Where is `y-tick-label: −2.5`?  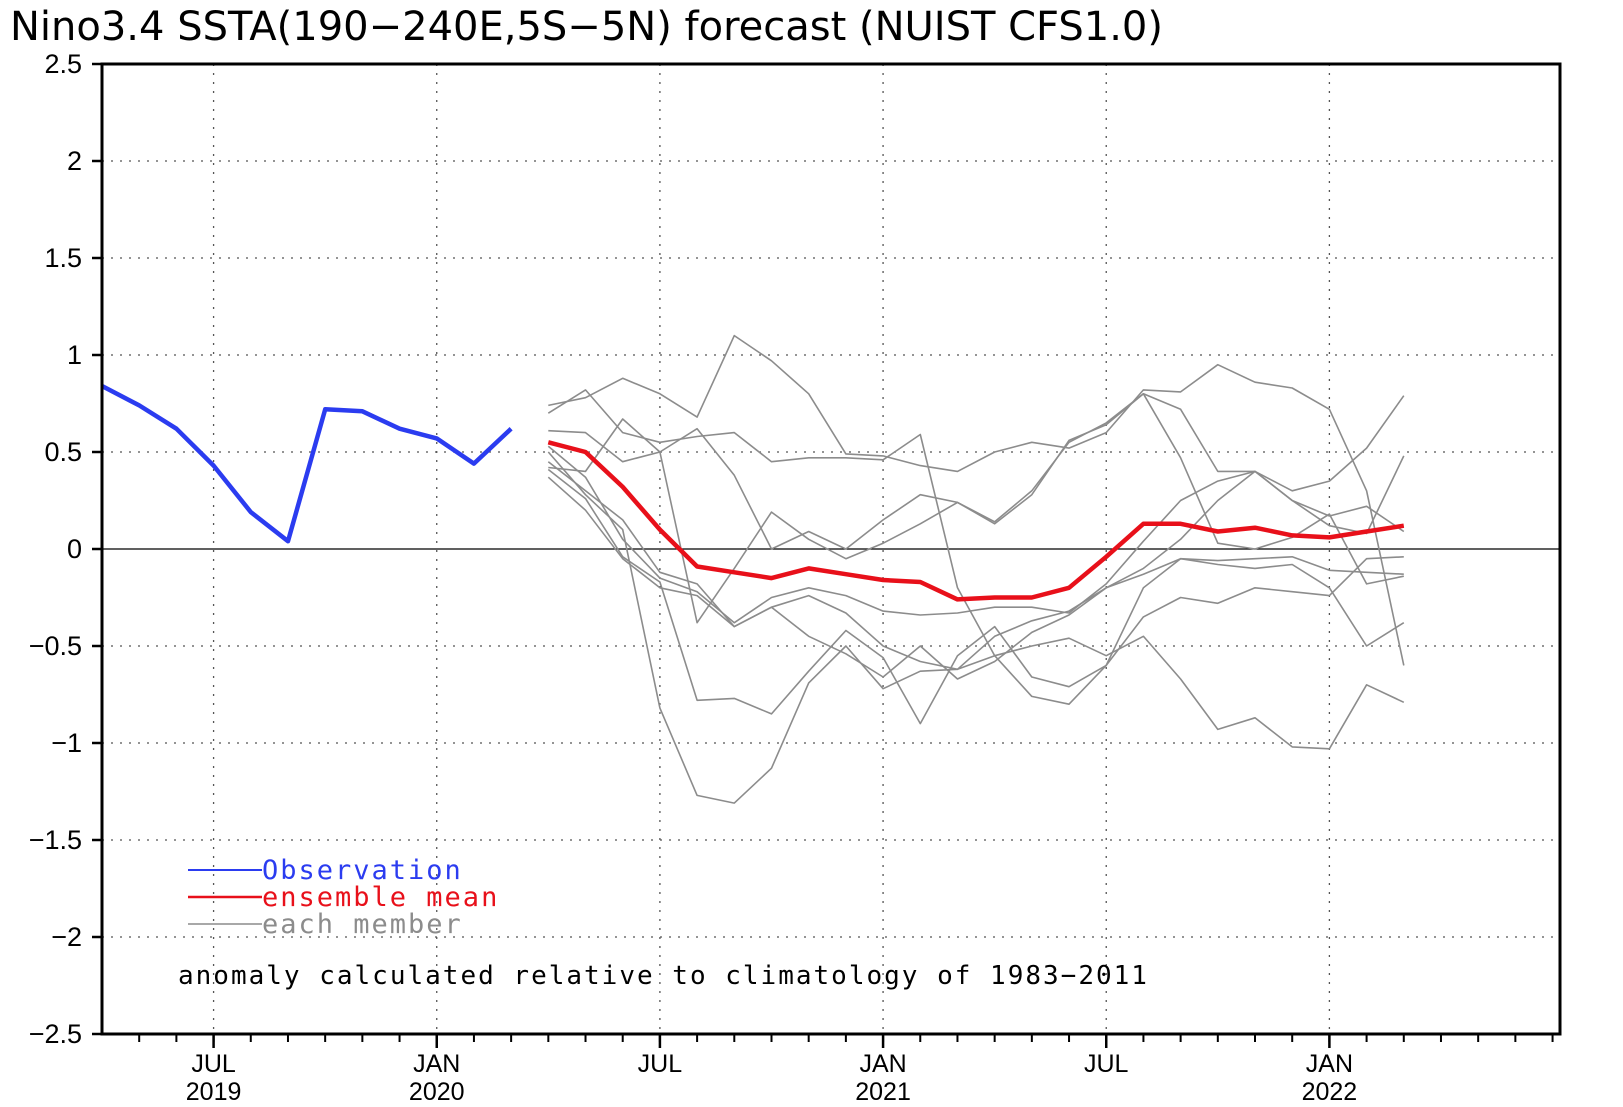 y-tick-label: −2.5 is located at coordinates (55, 1034).